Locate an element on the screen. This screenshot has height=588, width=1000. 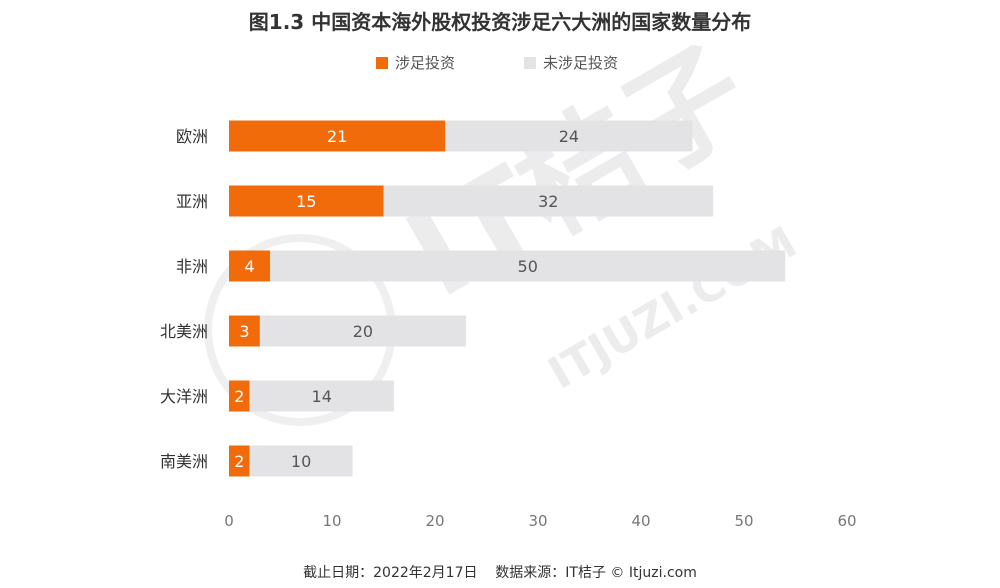
x-tick-label-4: 40 is located at coordinates (640, 521).